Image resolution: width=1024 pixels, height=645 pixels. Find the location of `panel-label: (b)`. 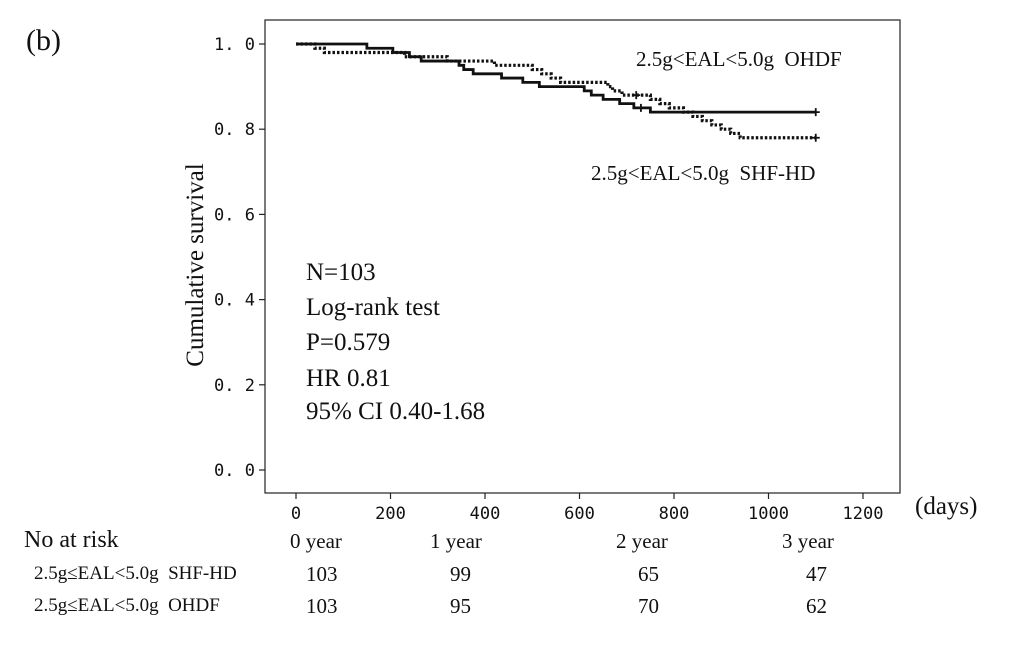

panel-label: (b) is located at coordinates (43, 40).